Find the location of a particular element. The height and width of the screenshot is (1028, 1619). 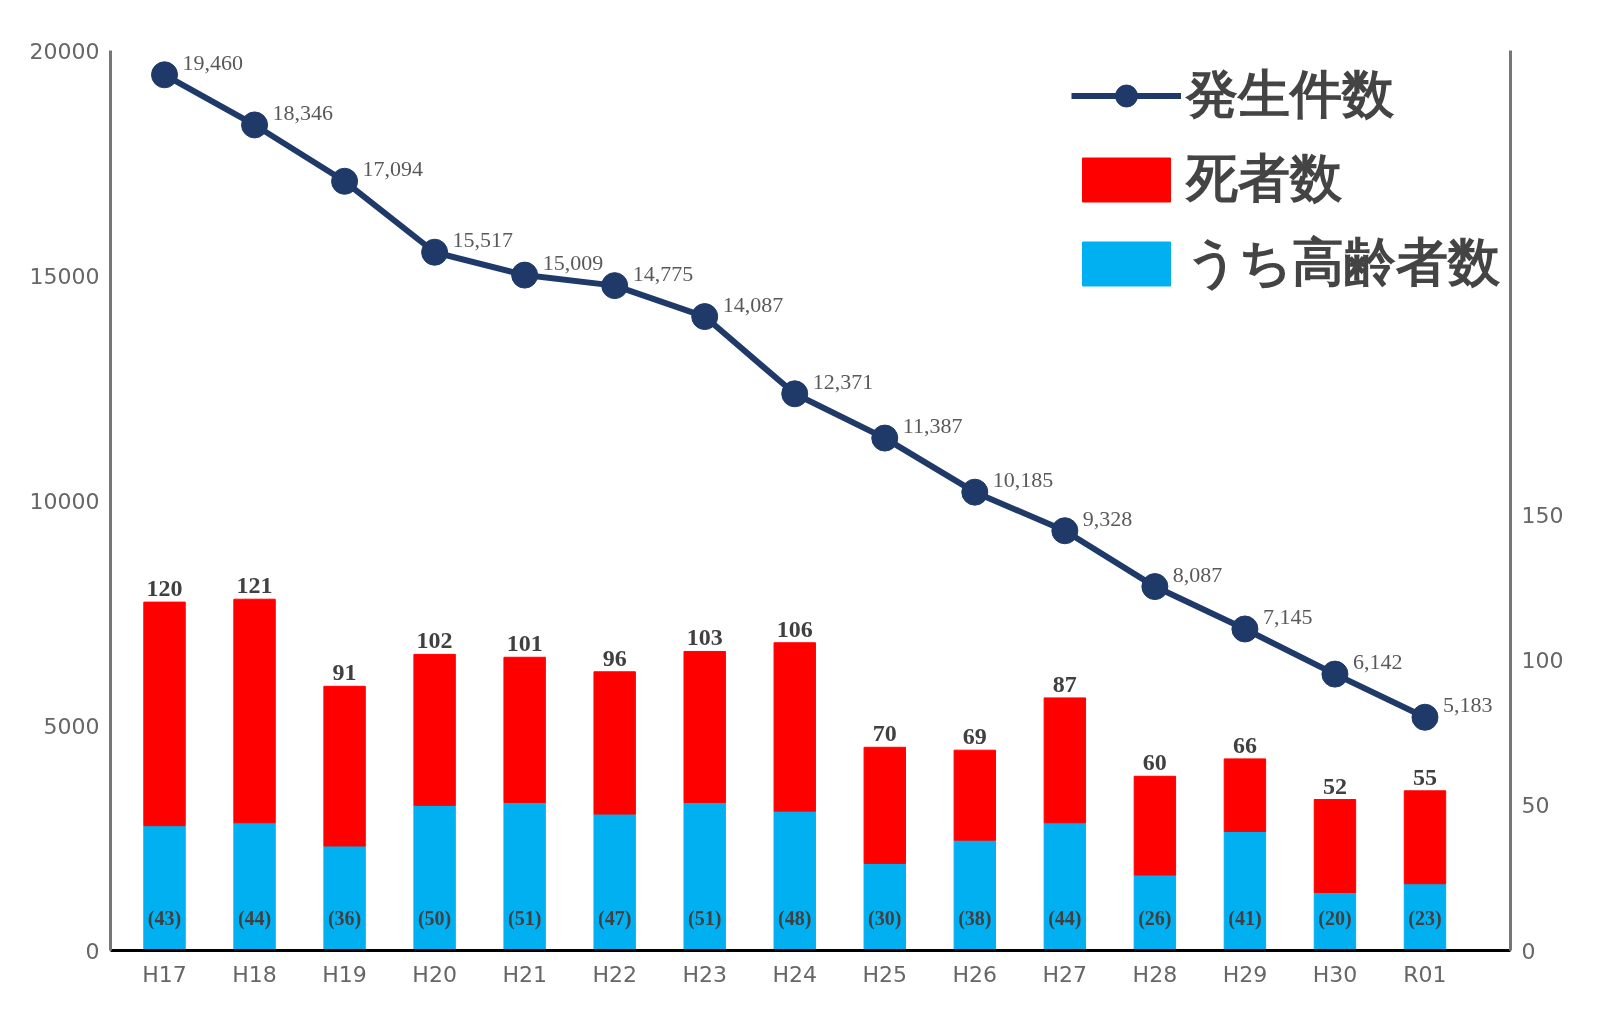

data-label: 12,371 is located at coordinates (843, 381).